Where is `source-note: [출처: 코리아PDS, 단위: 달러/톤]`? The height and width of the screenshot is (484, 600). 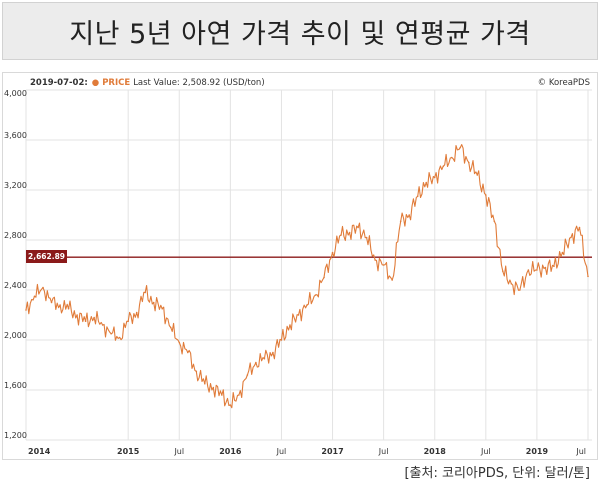 source-note: [출처: 코리아PDS, 단위: 달러/톤] is located at coordinates (497, 473).